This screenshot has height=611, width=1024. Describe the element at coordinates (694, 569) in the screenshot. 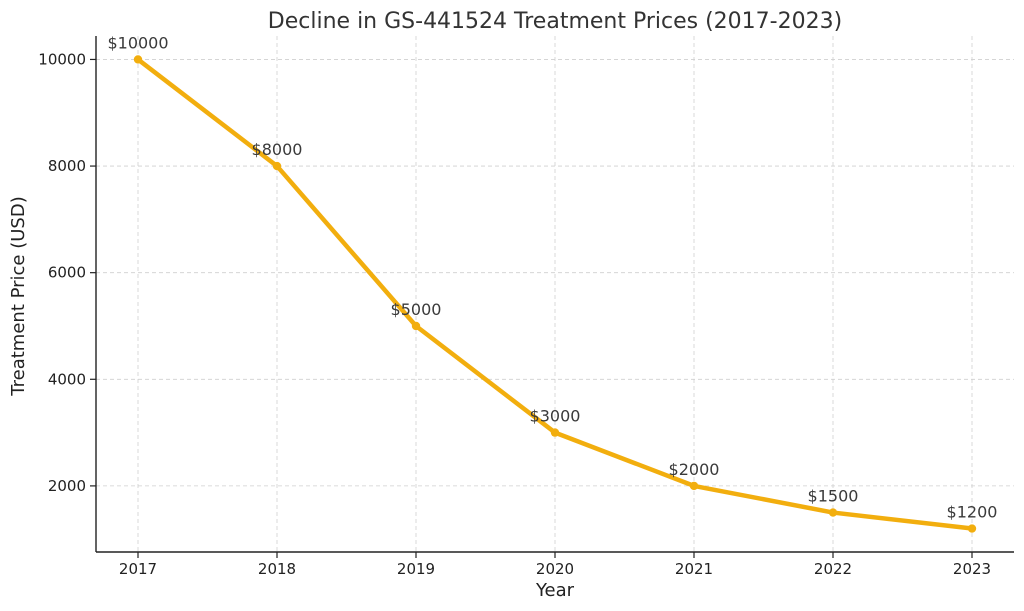

I see `x-tick-label: 2021` at that location.